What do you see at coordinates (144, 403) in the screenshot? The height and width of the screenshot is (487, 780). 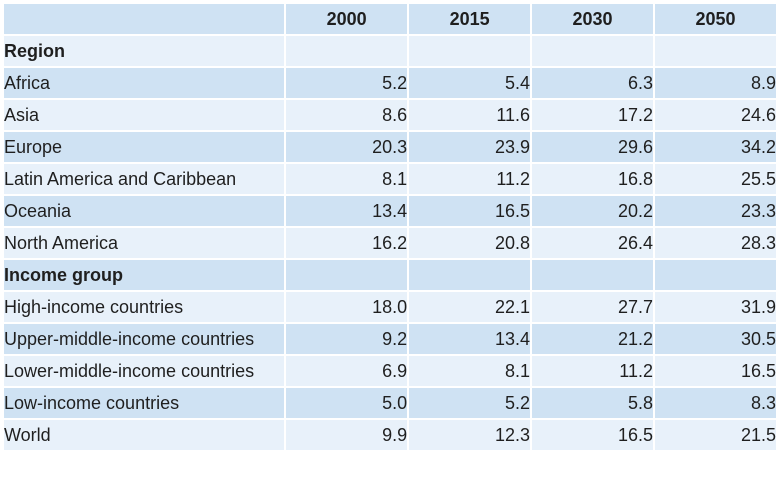 I see `row-label: Low-income countries` at bounding box center [144, 403].